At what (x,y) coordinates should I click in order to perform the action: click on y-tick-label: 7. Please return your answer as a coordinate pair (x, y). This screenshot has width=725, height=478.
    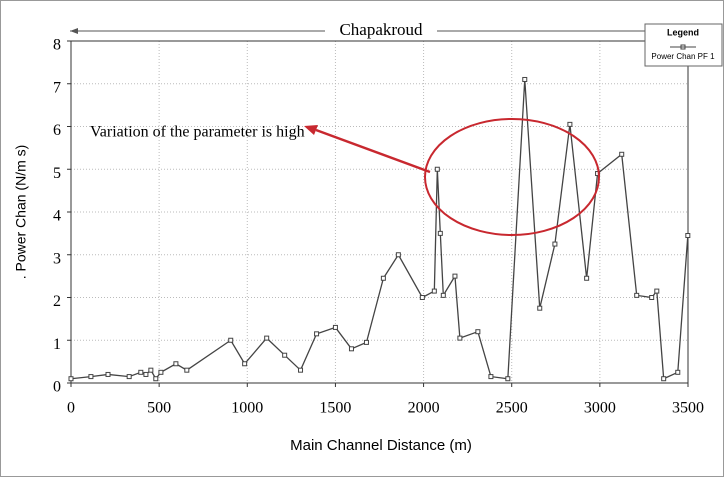
    Looking at the image, I should click on (57, 87).